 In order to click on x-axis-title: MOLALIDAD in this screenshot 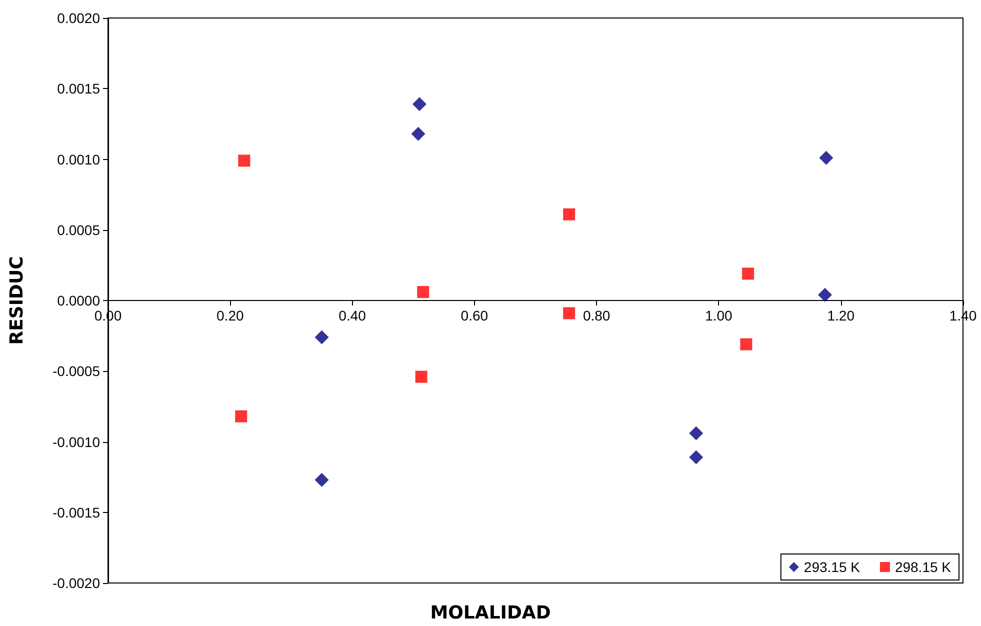, I will do `click(490, 613)`.